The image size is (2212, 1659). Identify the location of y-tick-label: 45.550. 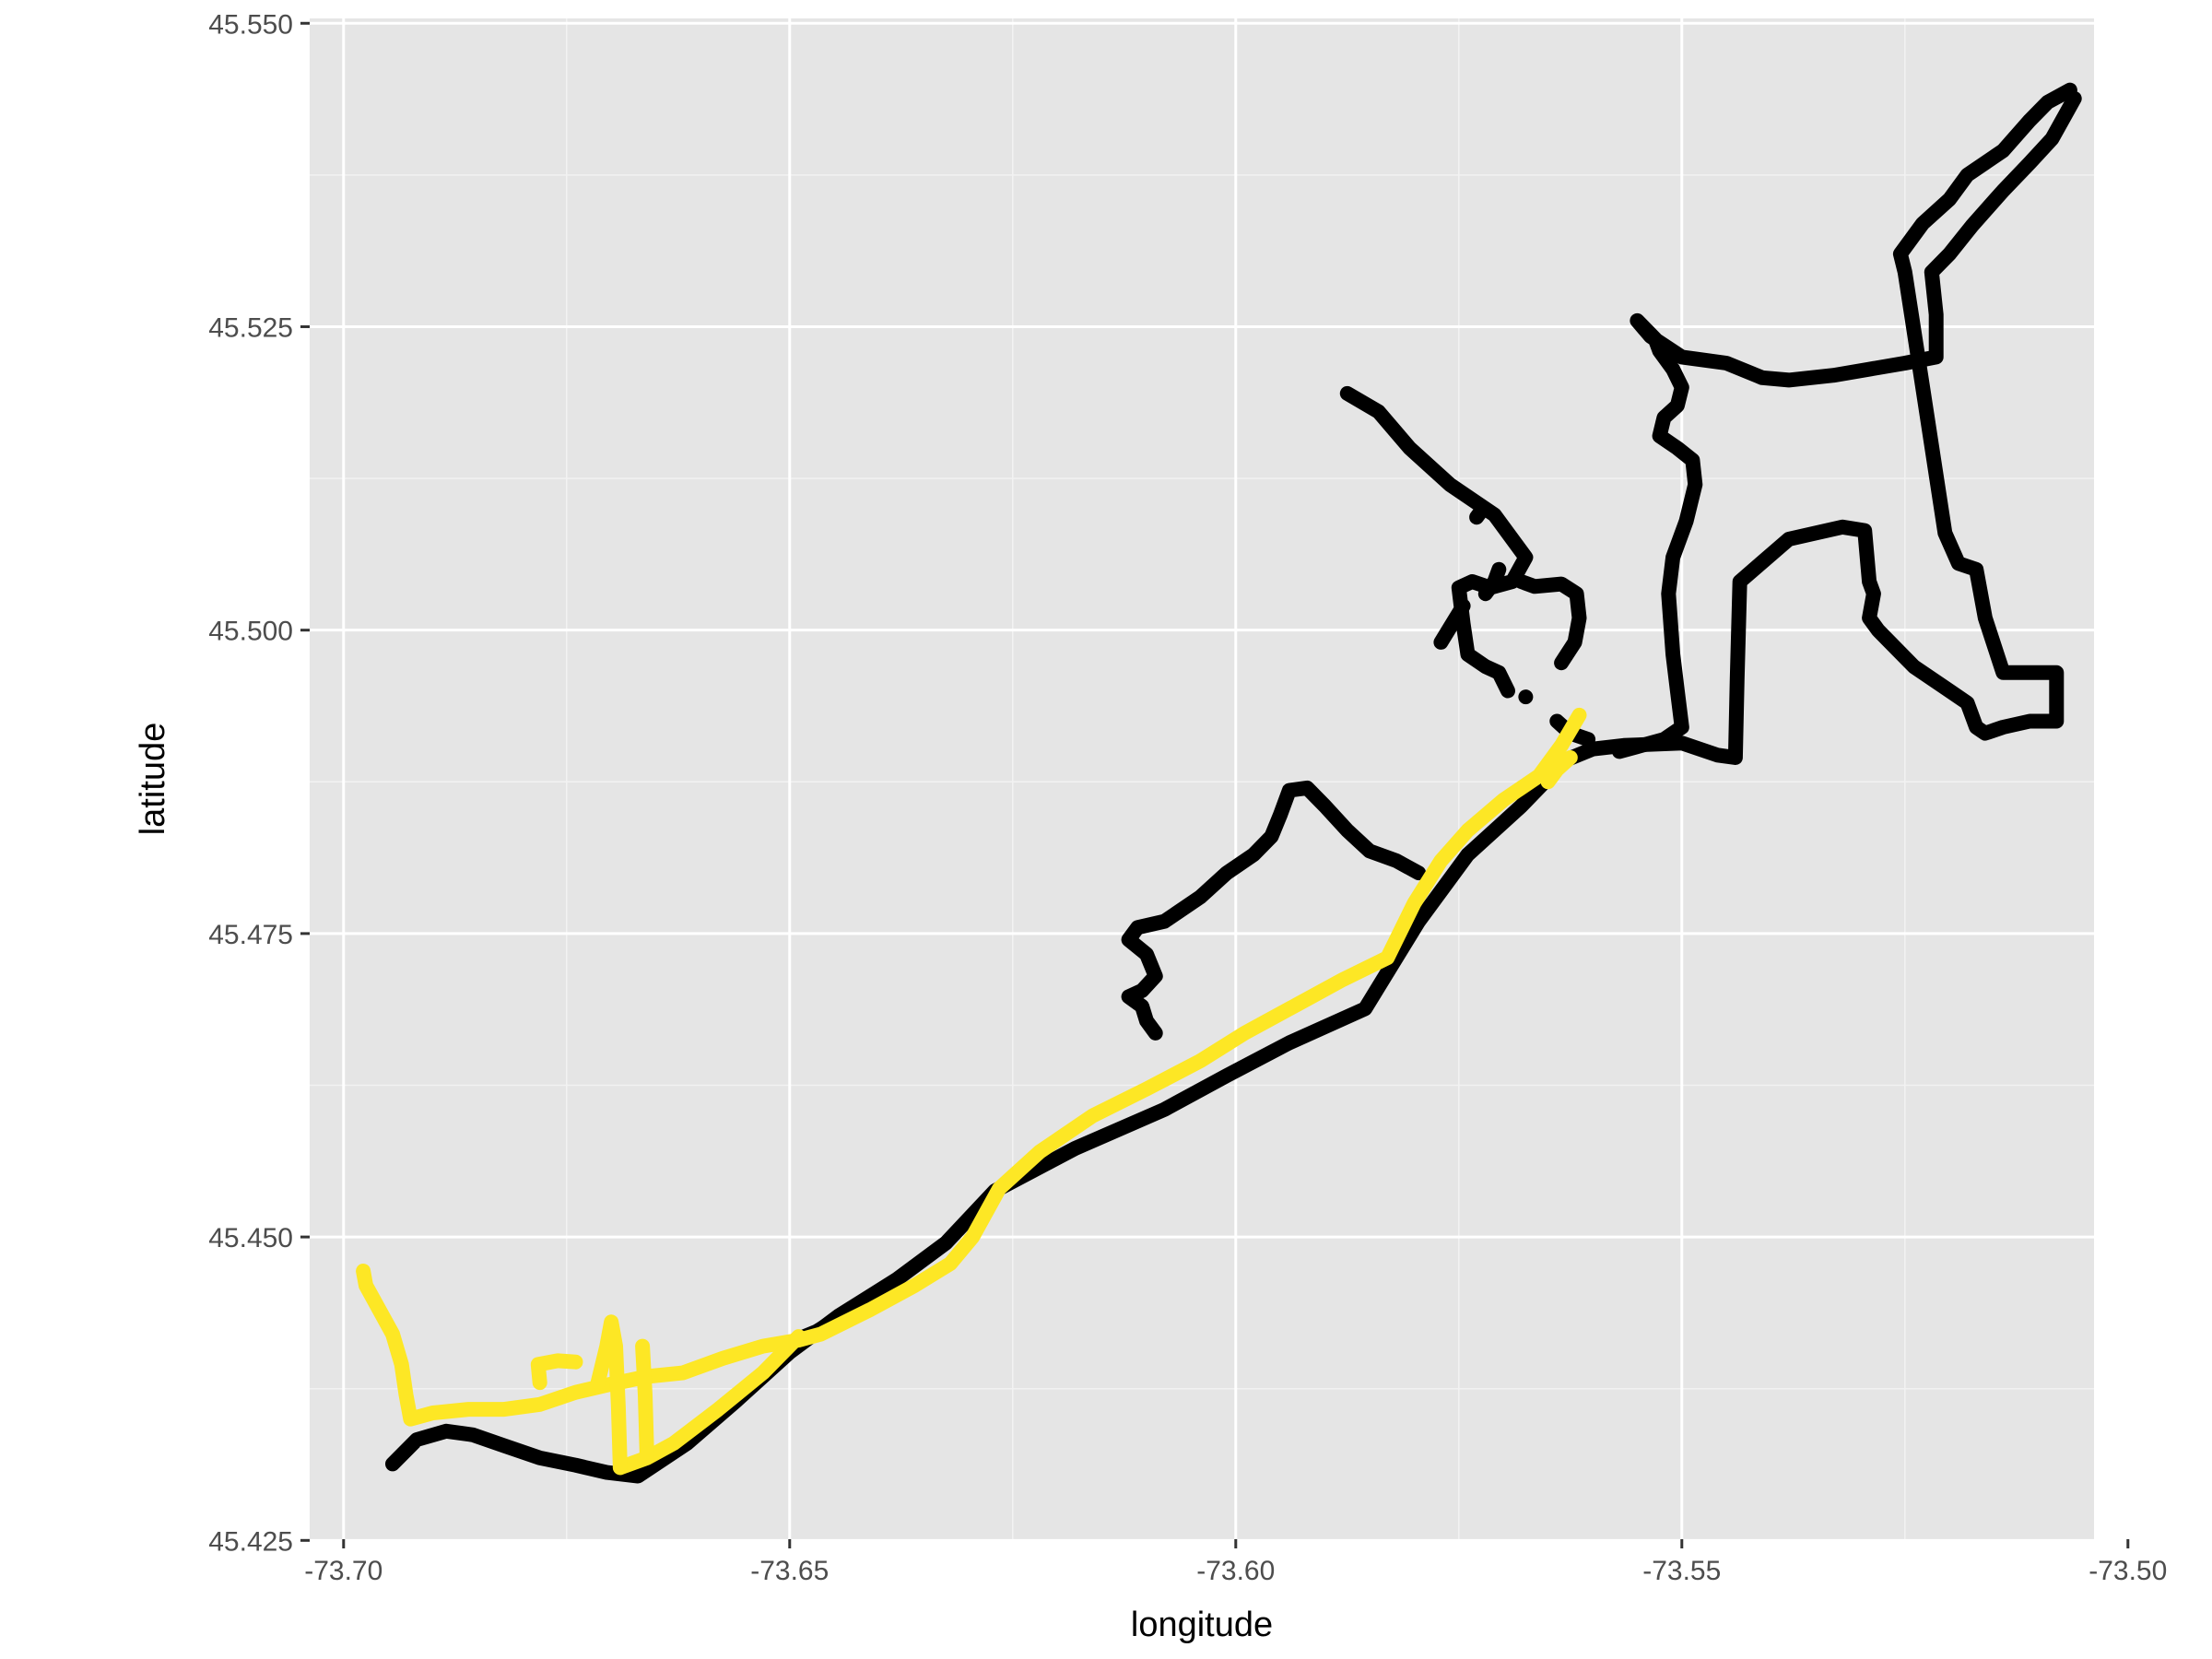
(250, 24).